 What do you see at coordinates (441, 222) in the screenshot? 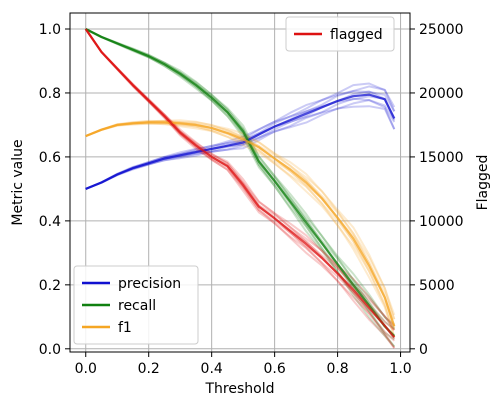
I see `y2-tick-label: 10000` at bounding box center [441, 222].